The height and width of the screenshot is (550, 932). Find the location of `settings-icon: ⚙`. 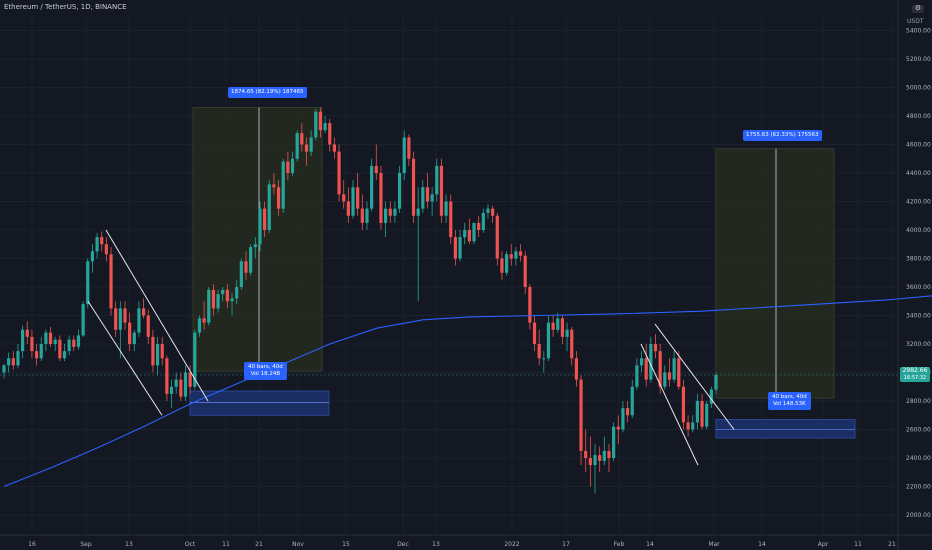

settings-icon: ⚙ is located at coordinates (918, 9).